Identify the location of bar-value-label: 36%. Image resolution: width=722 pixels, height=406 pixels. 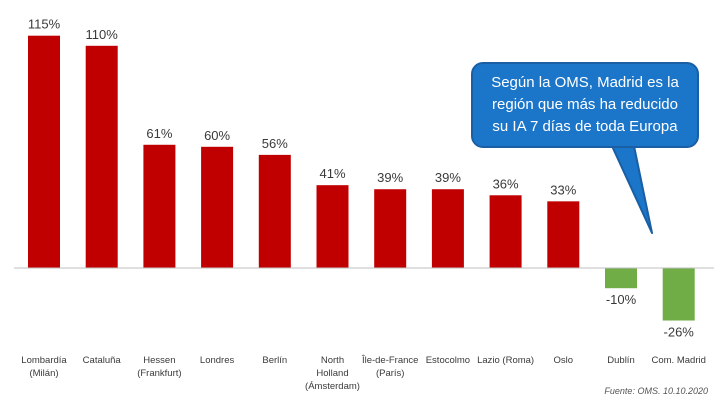
(506, 183).